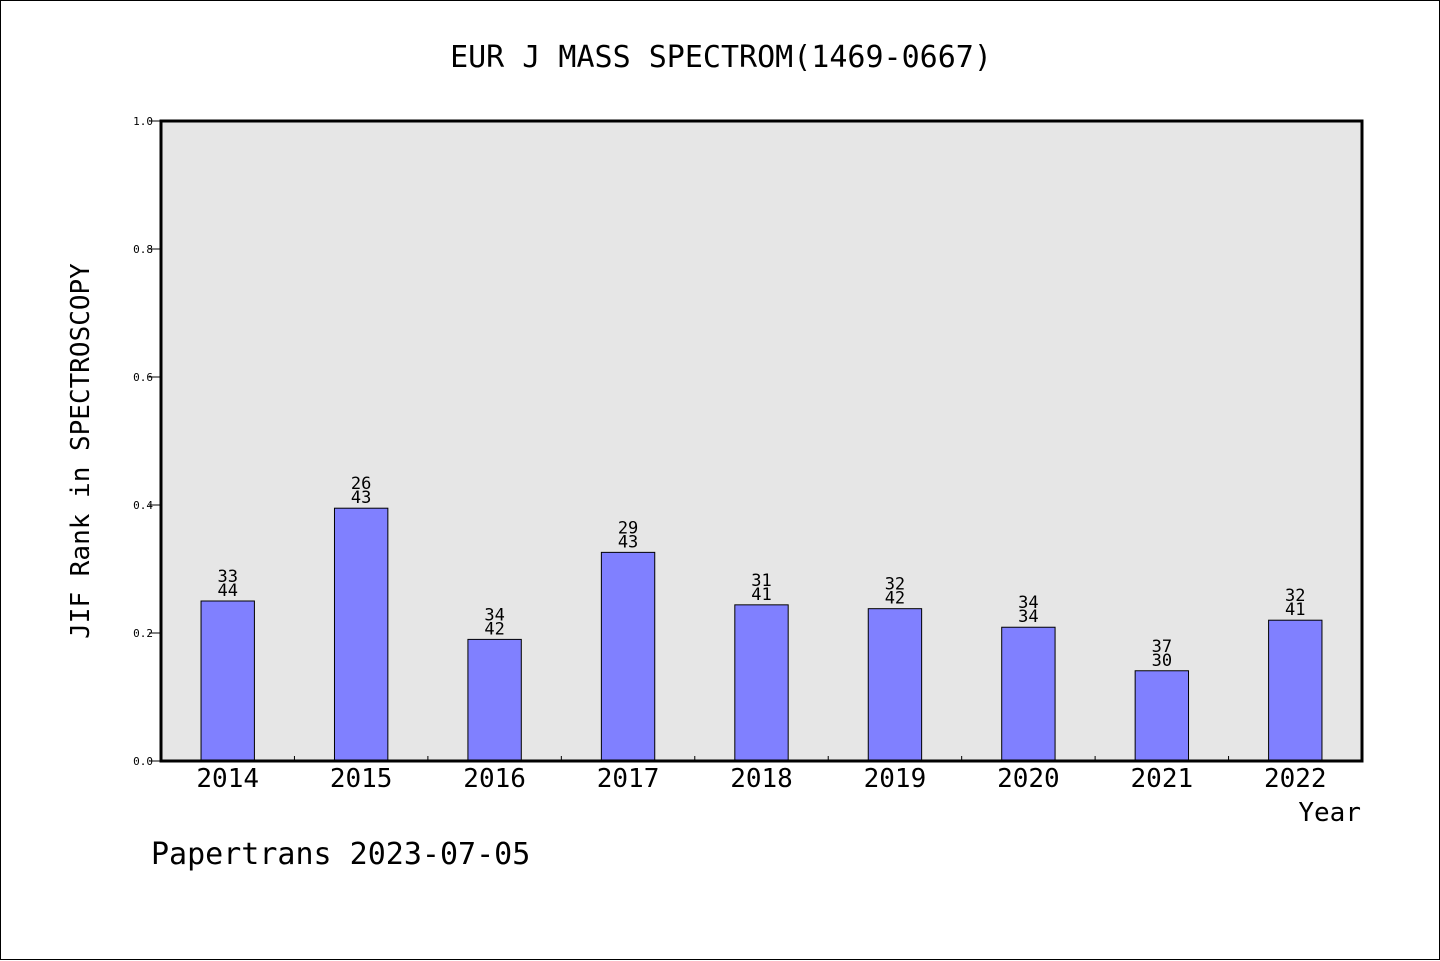 This screenshot has width=1440, height=961. Describe the element at coordinates (143, 377) in the screenshot. I see `y-tick-label: 0.6` at that location.